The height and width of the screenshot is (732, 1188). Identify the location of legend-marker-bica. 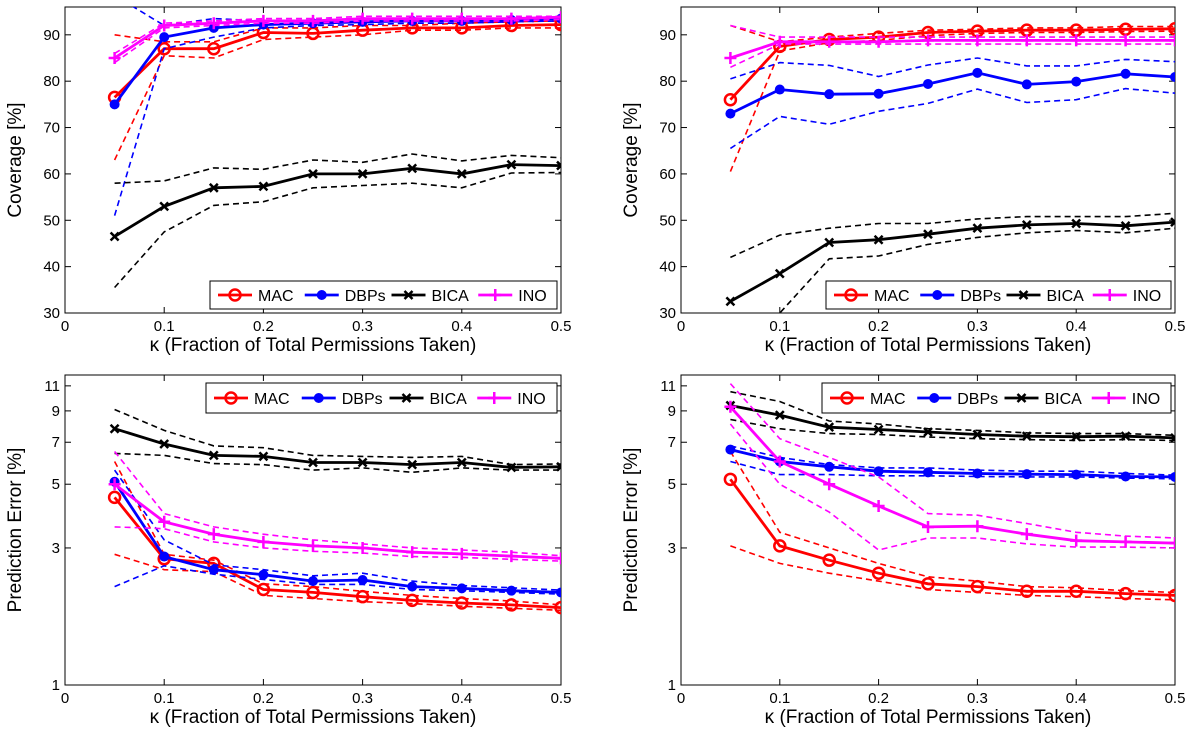
(406, 398).